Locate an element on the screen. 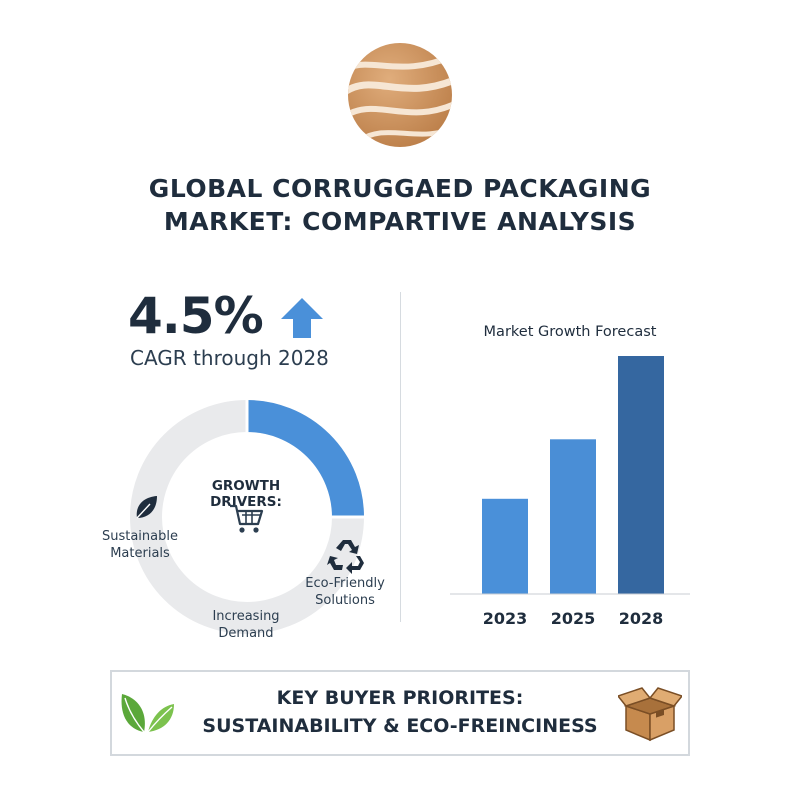 This screenshot has height=800, width=800. growth-drivers-title: GROWTH DRIVERS: is located at coordinates (246, 494).